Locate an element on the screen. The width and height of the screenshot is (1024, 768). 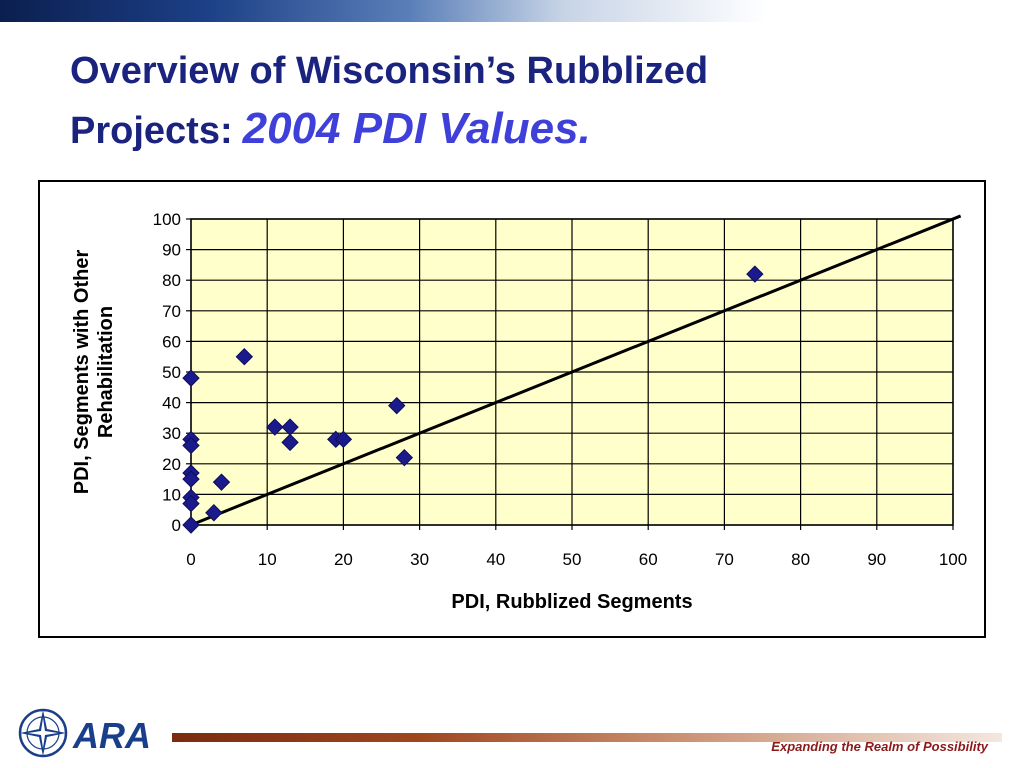
x-tick-label: 100 is located at coordinates (953, 559).